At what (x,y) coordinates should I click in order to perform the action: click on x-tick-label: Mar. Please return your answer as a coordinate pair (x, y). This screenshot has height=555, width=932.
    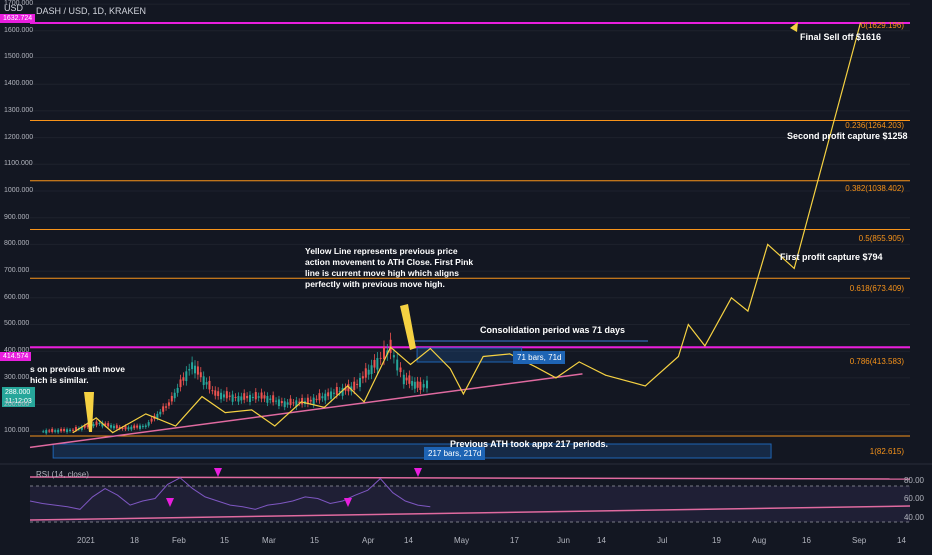
    Looking at the image, I should click on (269, 540).